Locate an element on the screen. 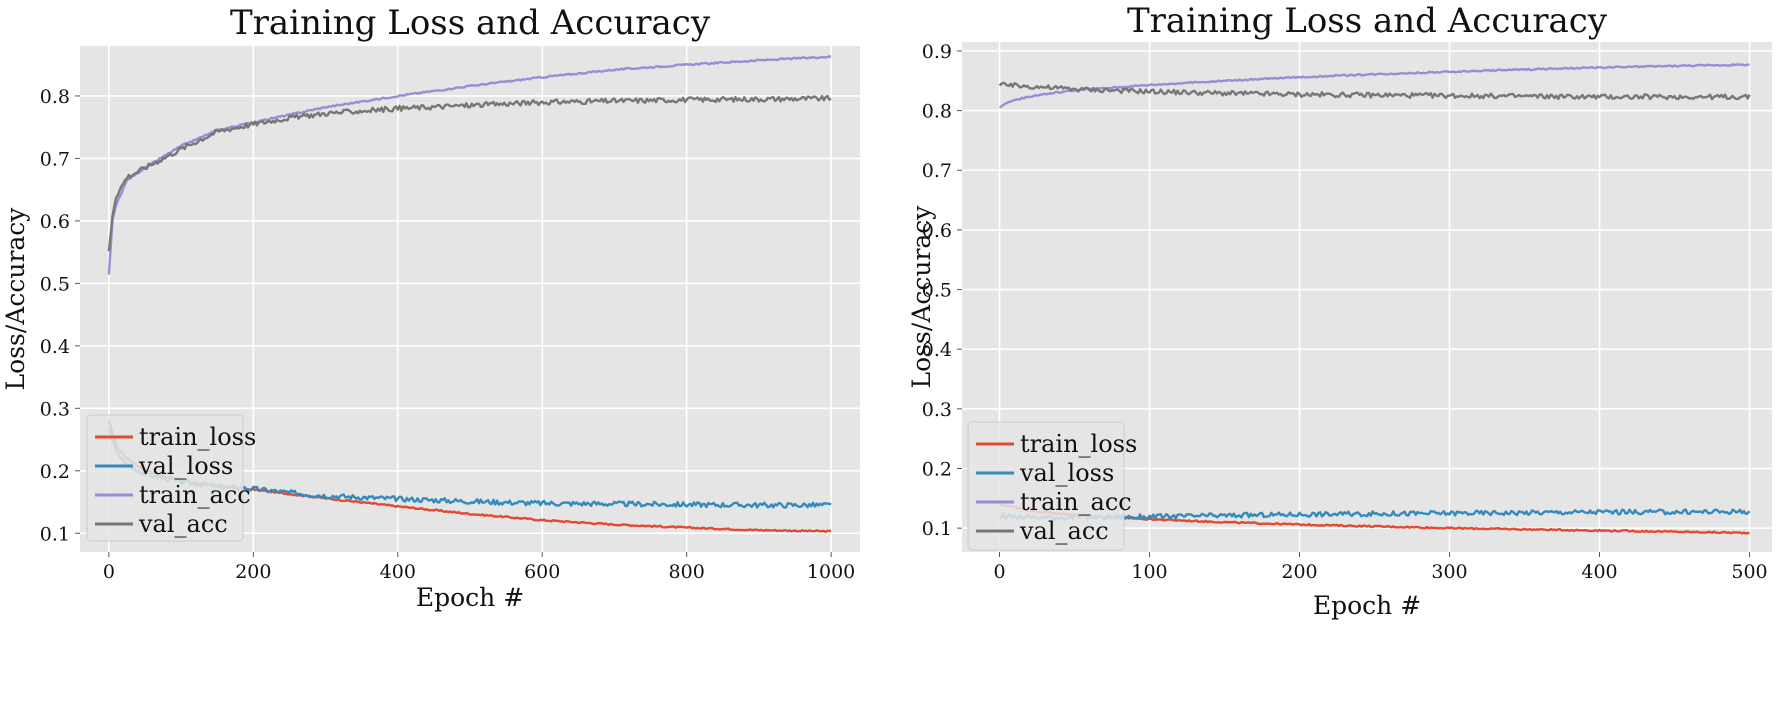 This screenshot has width=1792, height=714. y-tick-label: 0.9 is located at coordinates (937, 52).